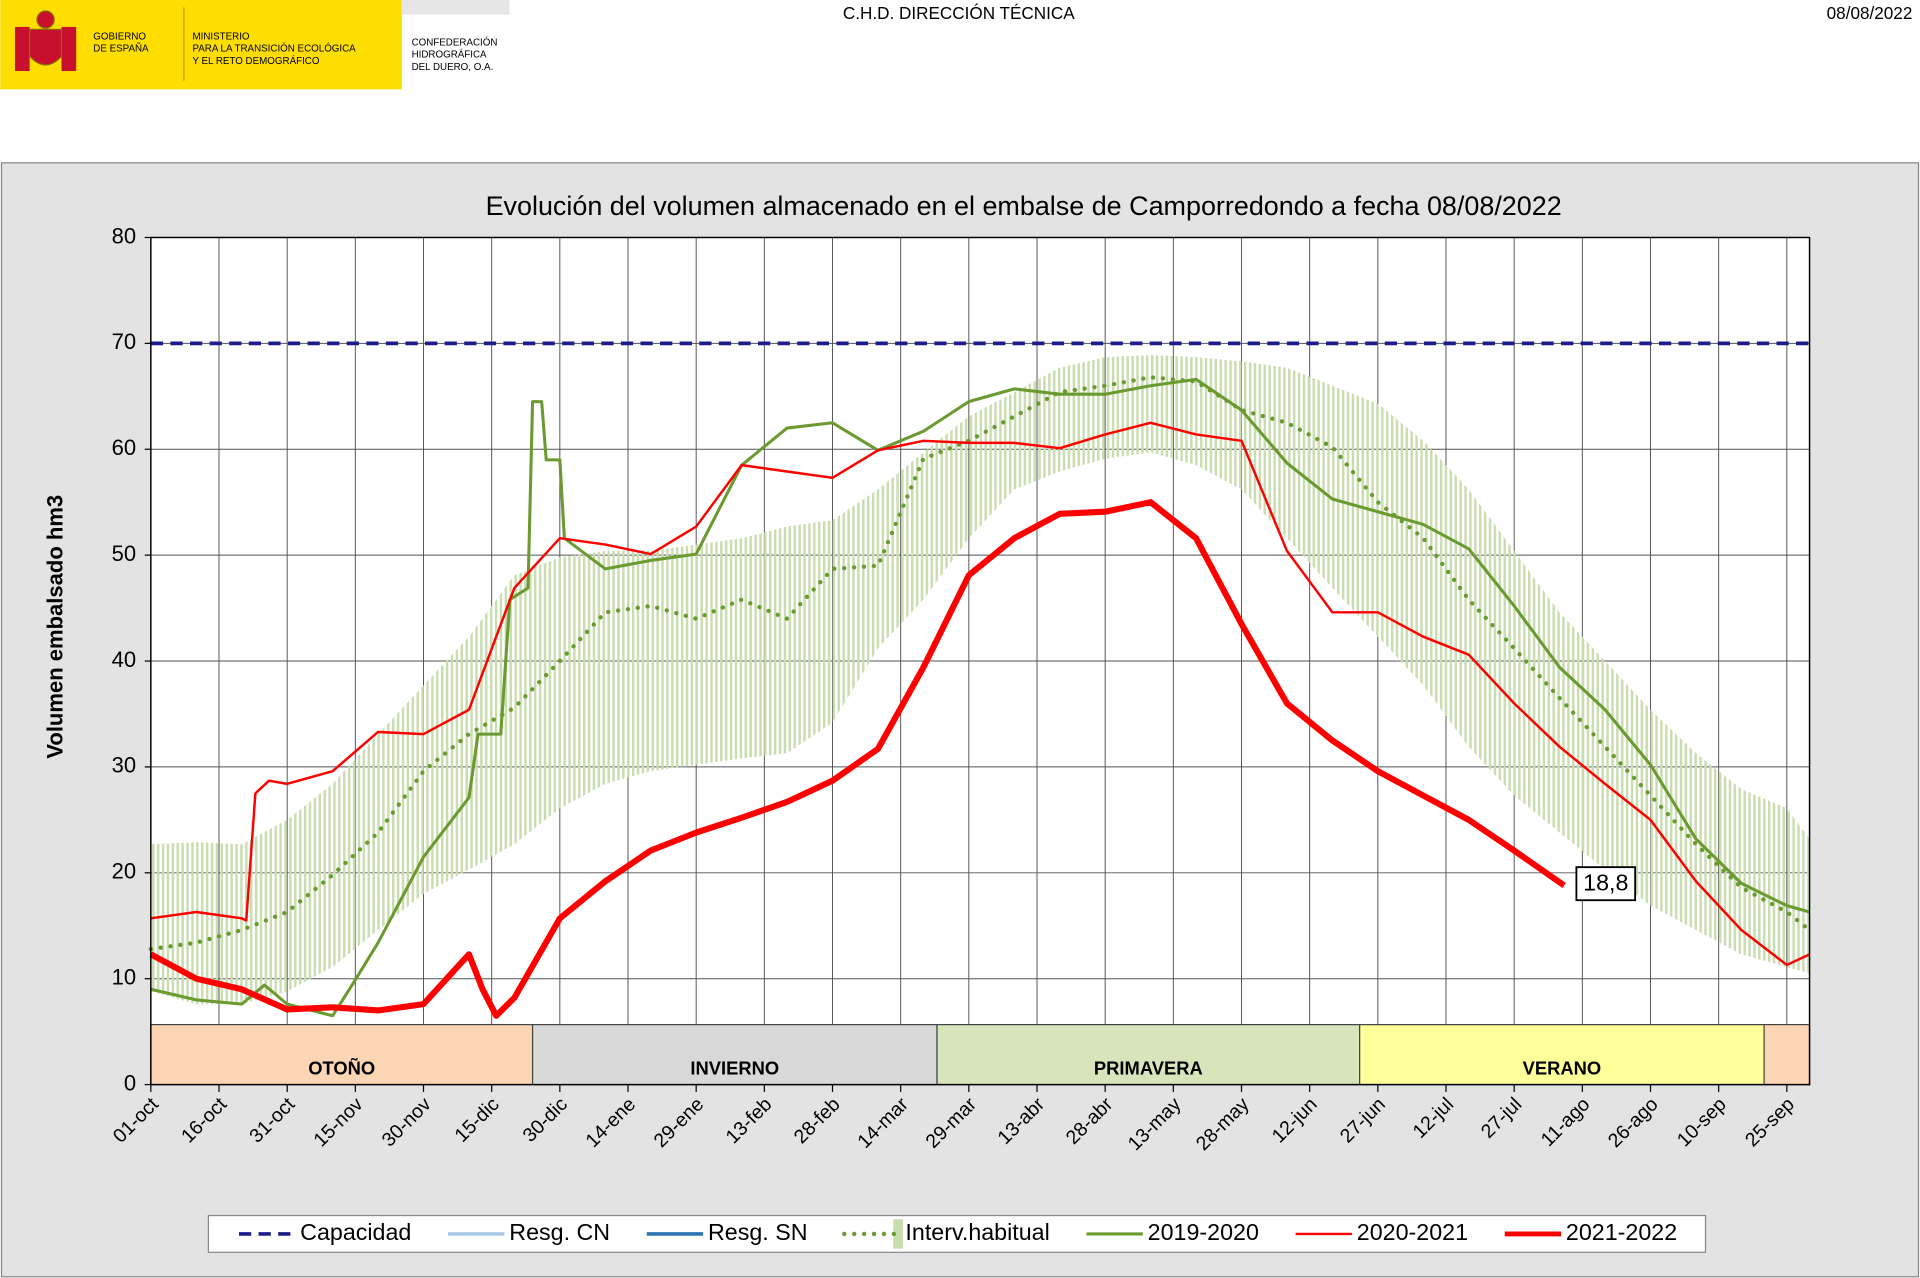 This screenshot has height=1278, width=1920. I want to click on logo-text: PARA LA TRANSICIÓN ECOLÓGICA, so click(274, 49).